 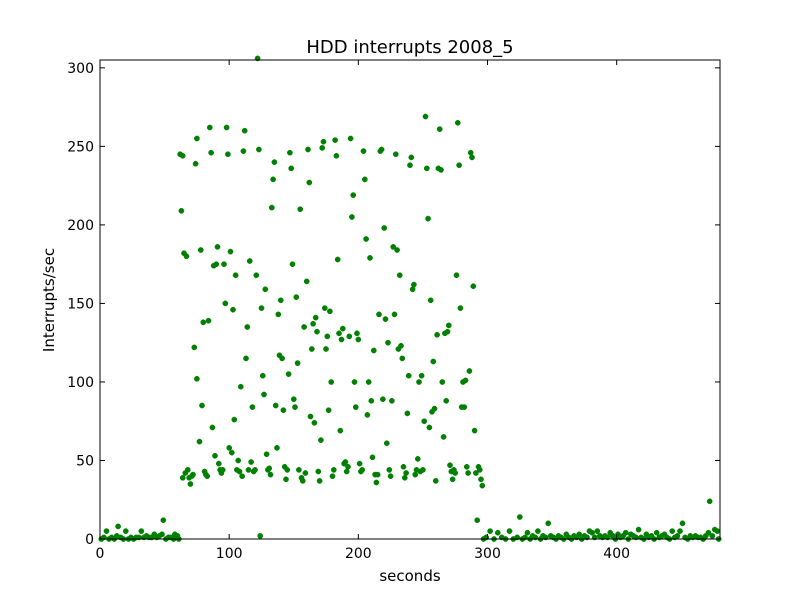 What do you see at coordinates (80, 147) in the screenshot?
I see `y-tick-label: 250` at bounding box center [80, 147].